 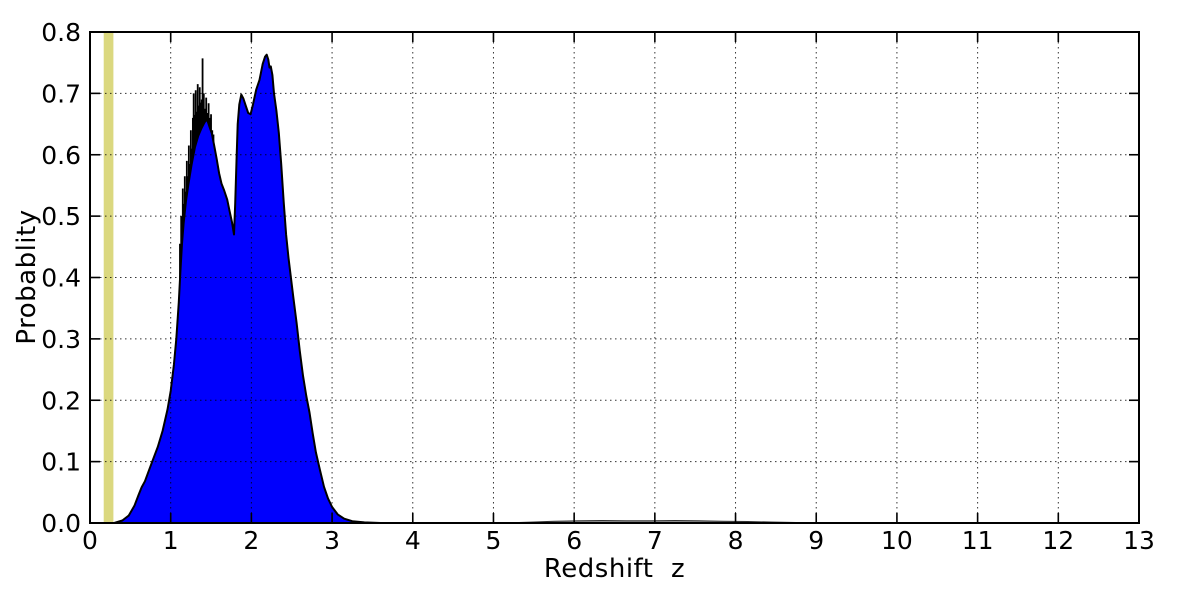 I want to click on x-tick-label: 0, so click(x=90, y=540).